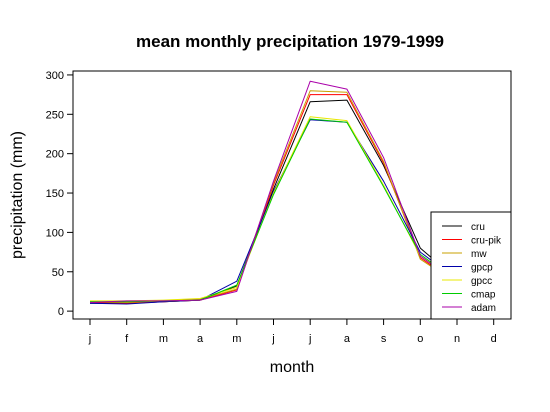  I want to click on chart-title: mean monthly precipitation 1979-1999, so click(290, 41).